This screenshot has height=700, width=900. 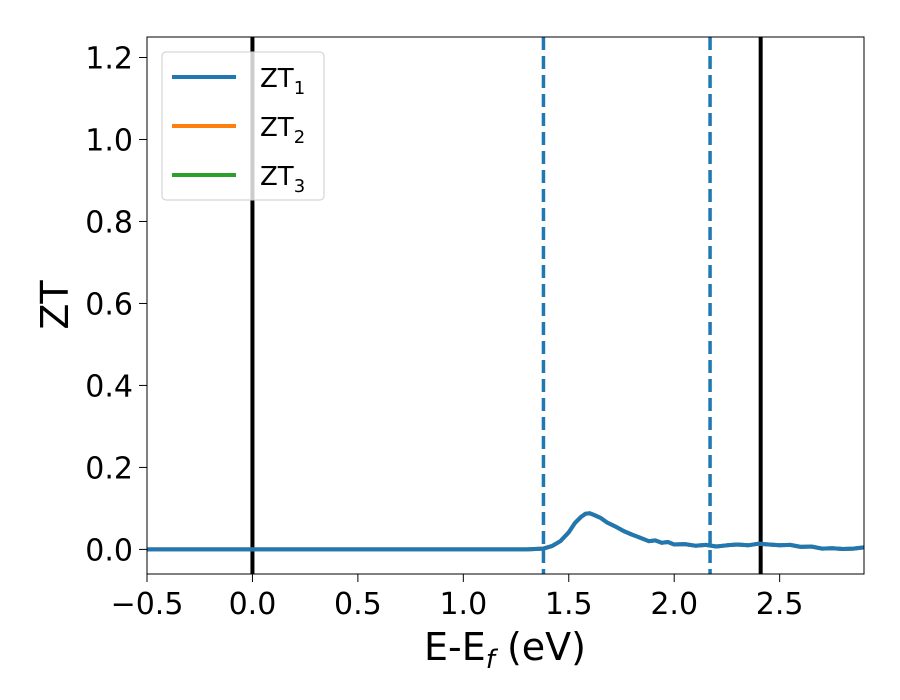 I want to click on y-tick-label: 0.4, so click(x=109, y=386).